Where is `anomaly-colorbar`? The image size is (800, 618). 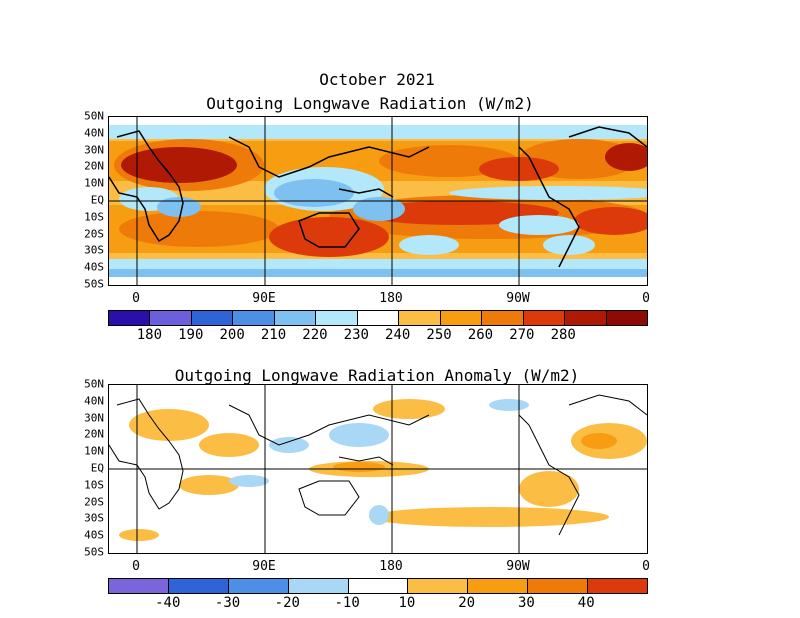
anomaly-colorbar is located at coordinates (378, 586).